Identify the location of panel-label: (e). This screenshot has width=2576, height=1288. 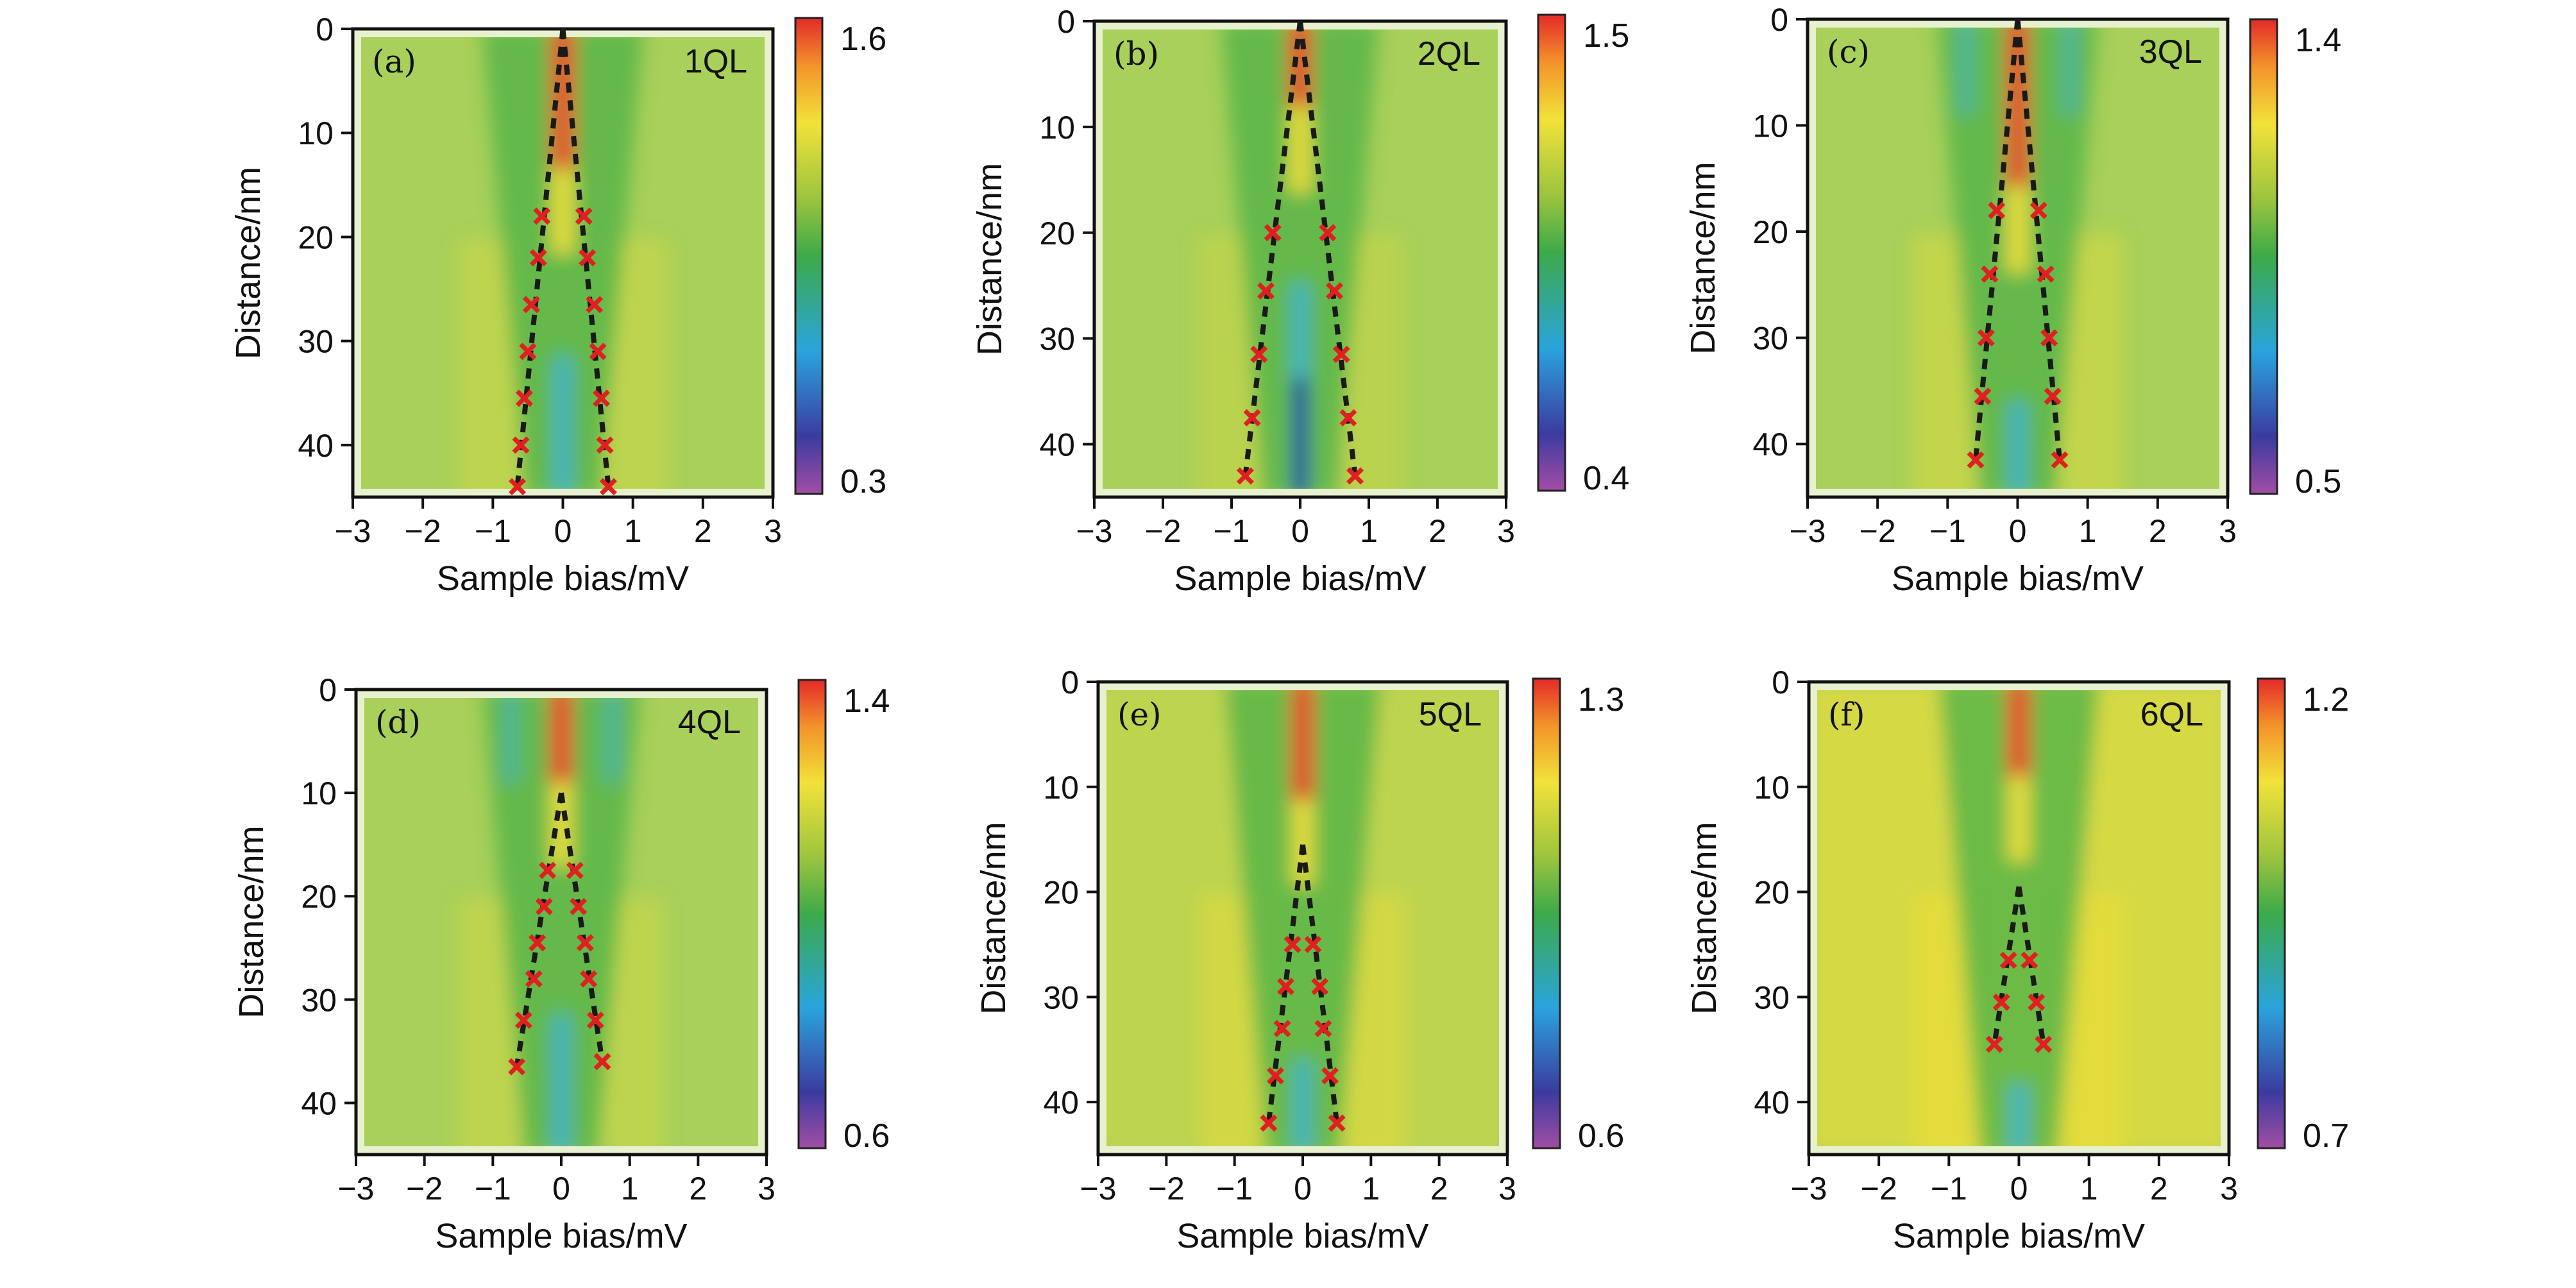
(1139, 714).